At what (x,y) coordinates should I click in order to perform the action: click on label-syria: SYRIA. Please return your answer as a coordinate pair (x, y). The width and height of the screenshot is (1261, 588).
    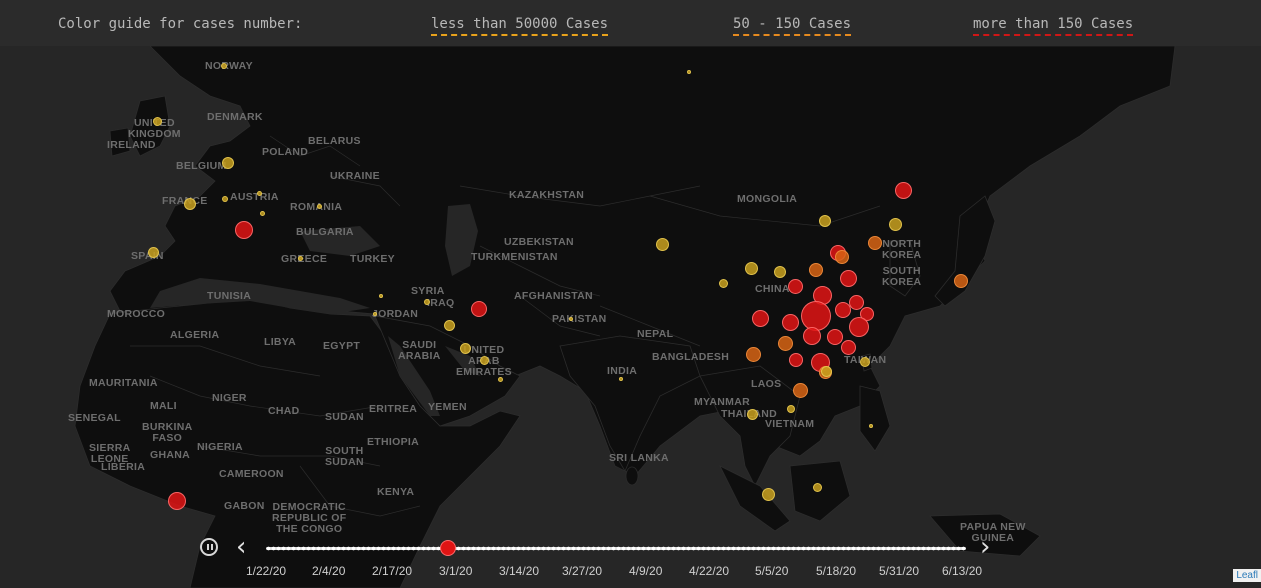
    Looking at the image, I should click on (428, 291).